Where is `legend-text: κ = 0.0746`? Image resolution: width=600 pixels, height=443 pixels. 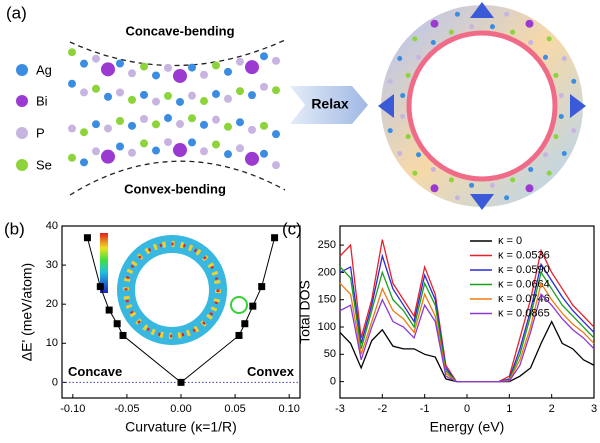
legend-text: κ = 0.0746 is located at coordinates (524, 299).